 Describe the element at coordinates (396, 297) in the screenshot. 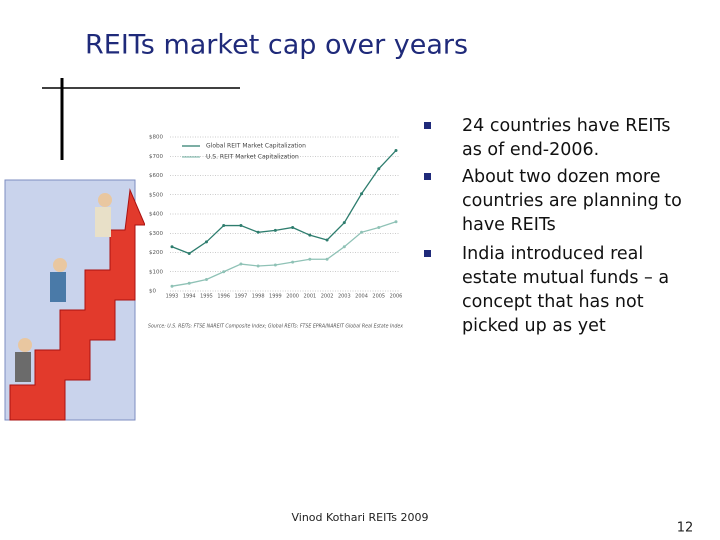

I see `x-tick-label: 2006` at that location.